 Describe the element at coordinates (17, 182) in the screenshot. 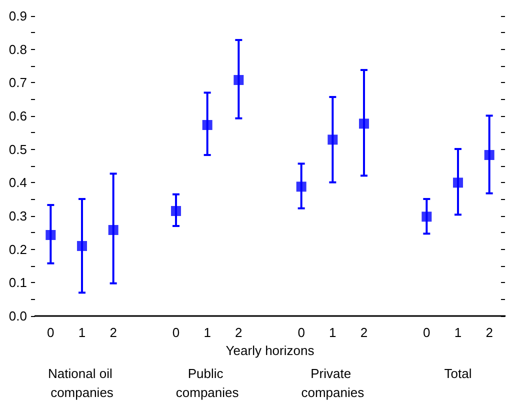

I see `y-tick-label: 0.4` at that location.